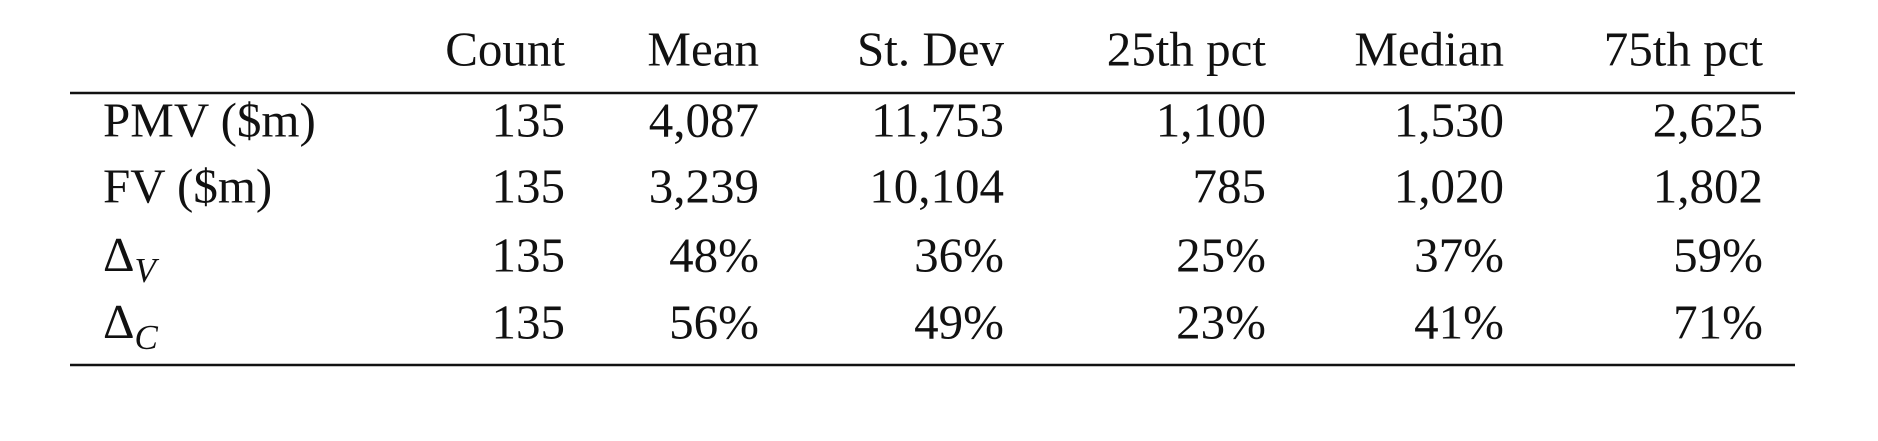  Describe the element at coordinates (1459, 254) in the screenshot. I see `cell: 37%` at that location.